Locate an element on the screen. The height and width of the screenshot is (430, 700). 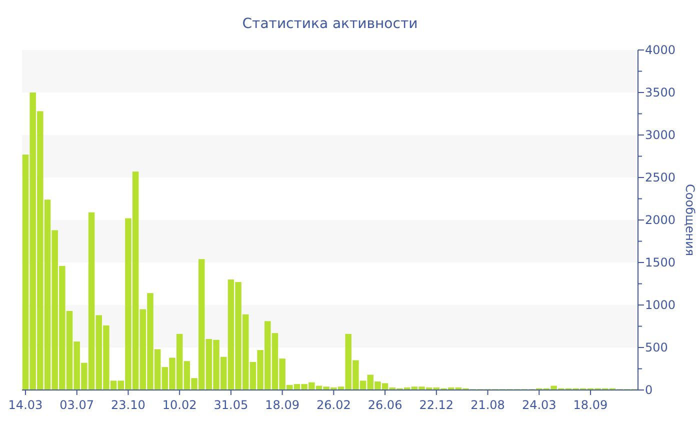
y-tick-label: 3500 is located at coordinates (660, 93).